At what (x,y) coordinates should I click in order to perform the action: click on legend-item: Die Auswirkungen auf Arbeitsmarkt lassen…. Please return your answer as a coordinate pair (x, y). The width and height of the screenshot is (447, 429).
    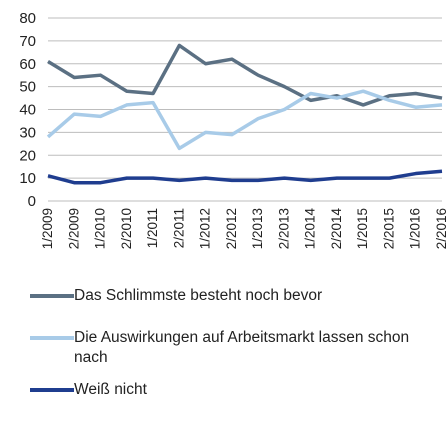
    Looking at the image, I should click on (237, 348).